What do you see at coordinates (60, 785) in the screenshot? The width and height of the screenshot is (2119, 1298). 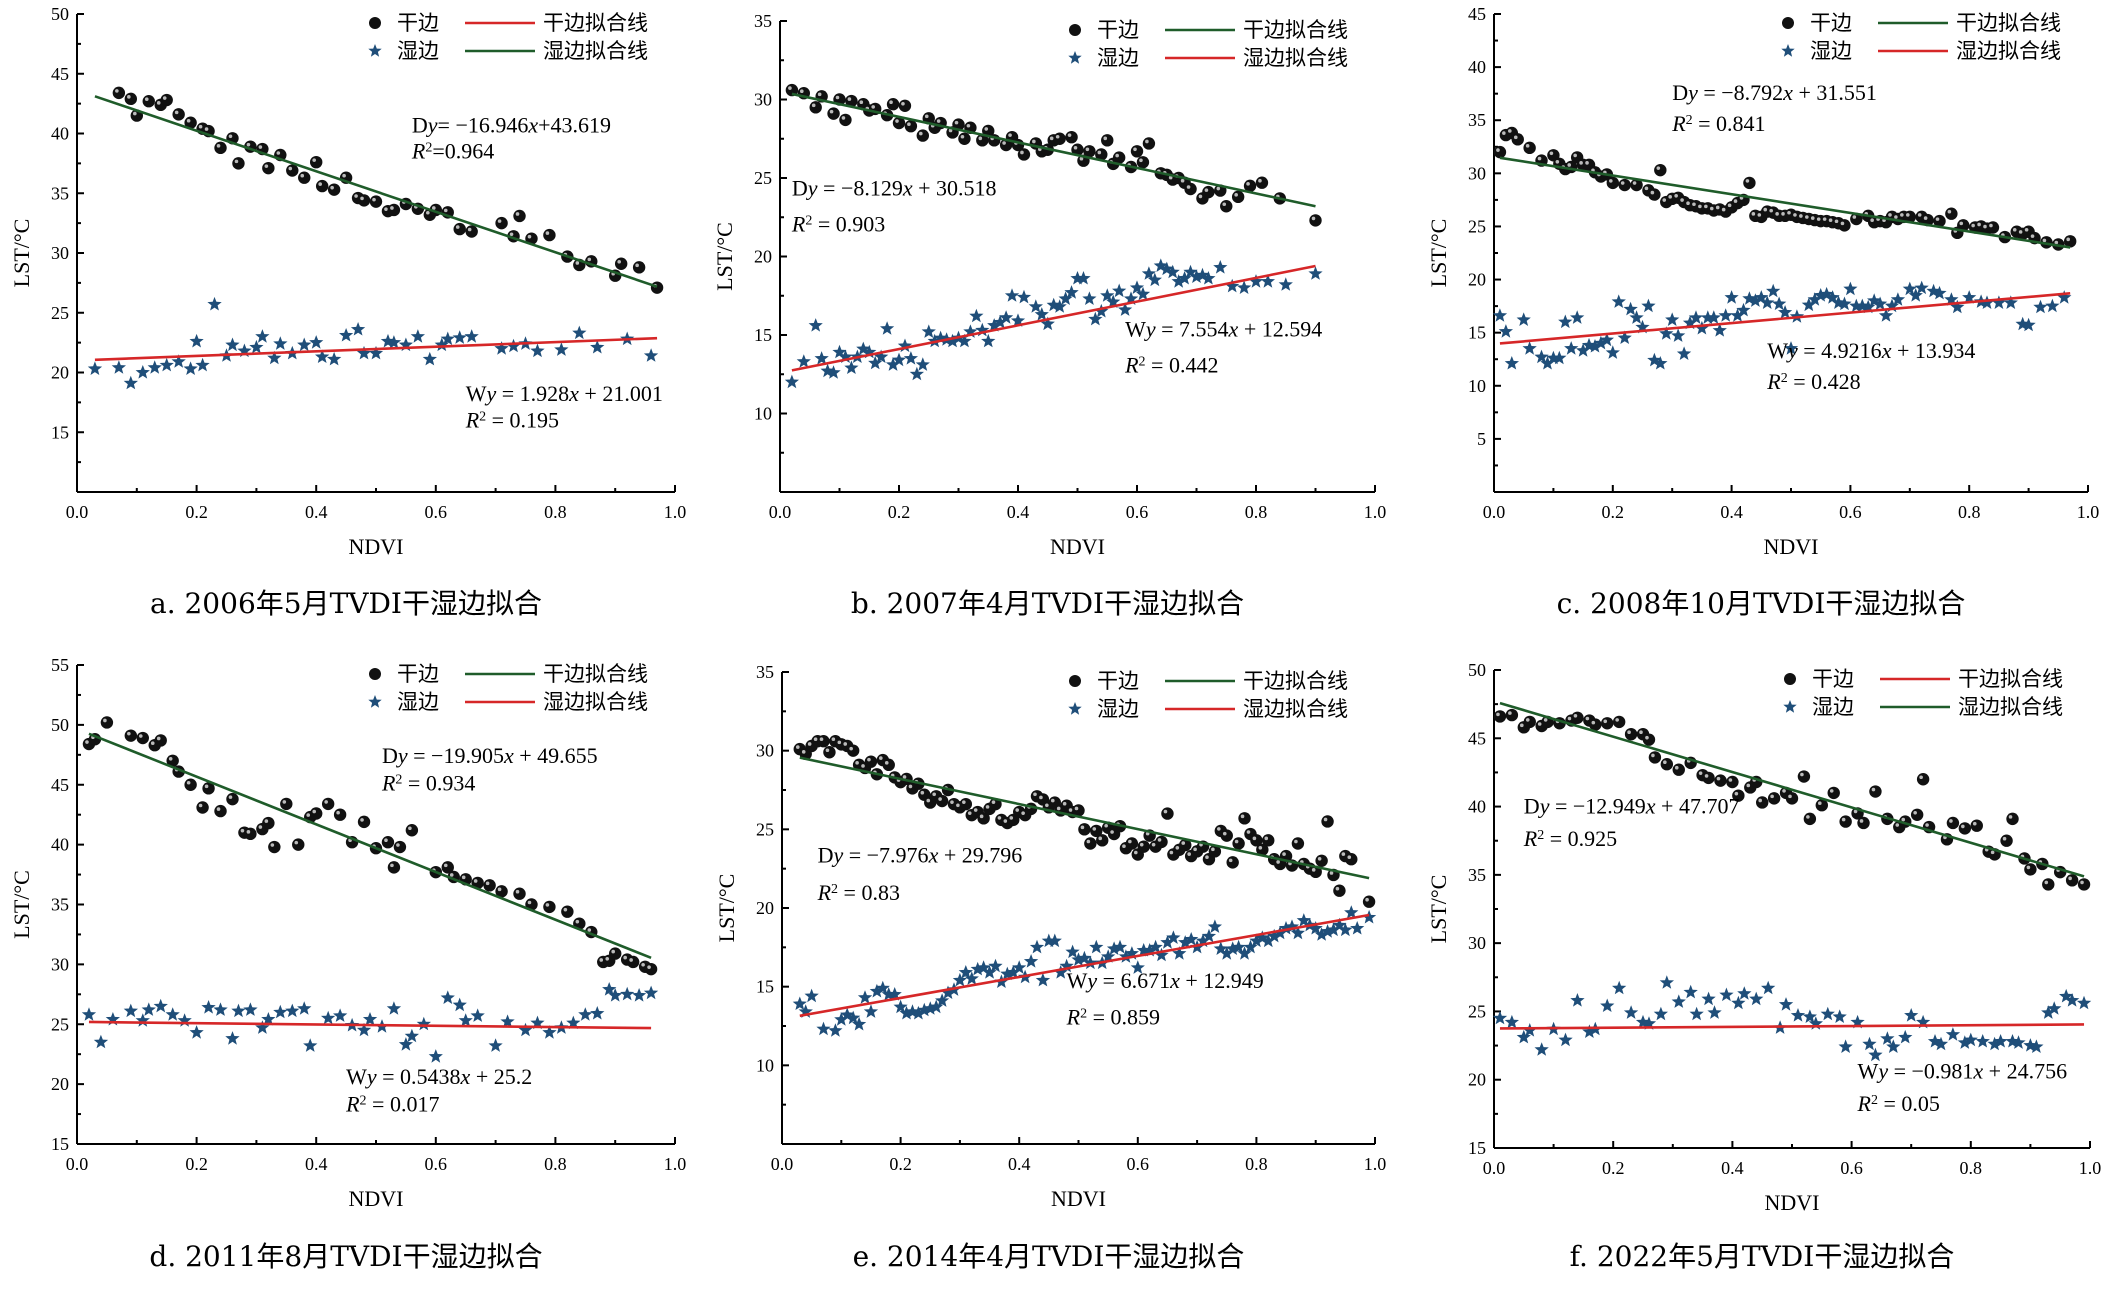 I see `y-tick-label: 45` at bounding box center [60, 785].